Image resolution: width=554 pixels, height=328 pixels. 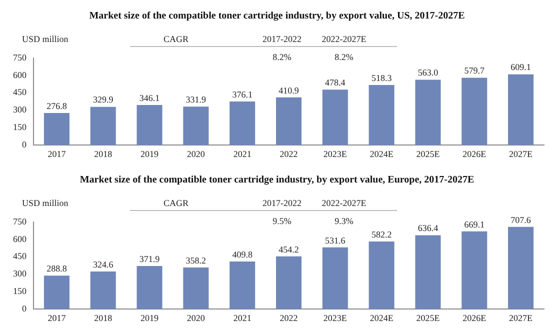 What do you see at coordinates (288, 249) in the screenshot?
I see `data-label: 454.2` at bounding box center [288, 249].